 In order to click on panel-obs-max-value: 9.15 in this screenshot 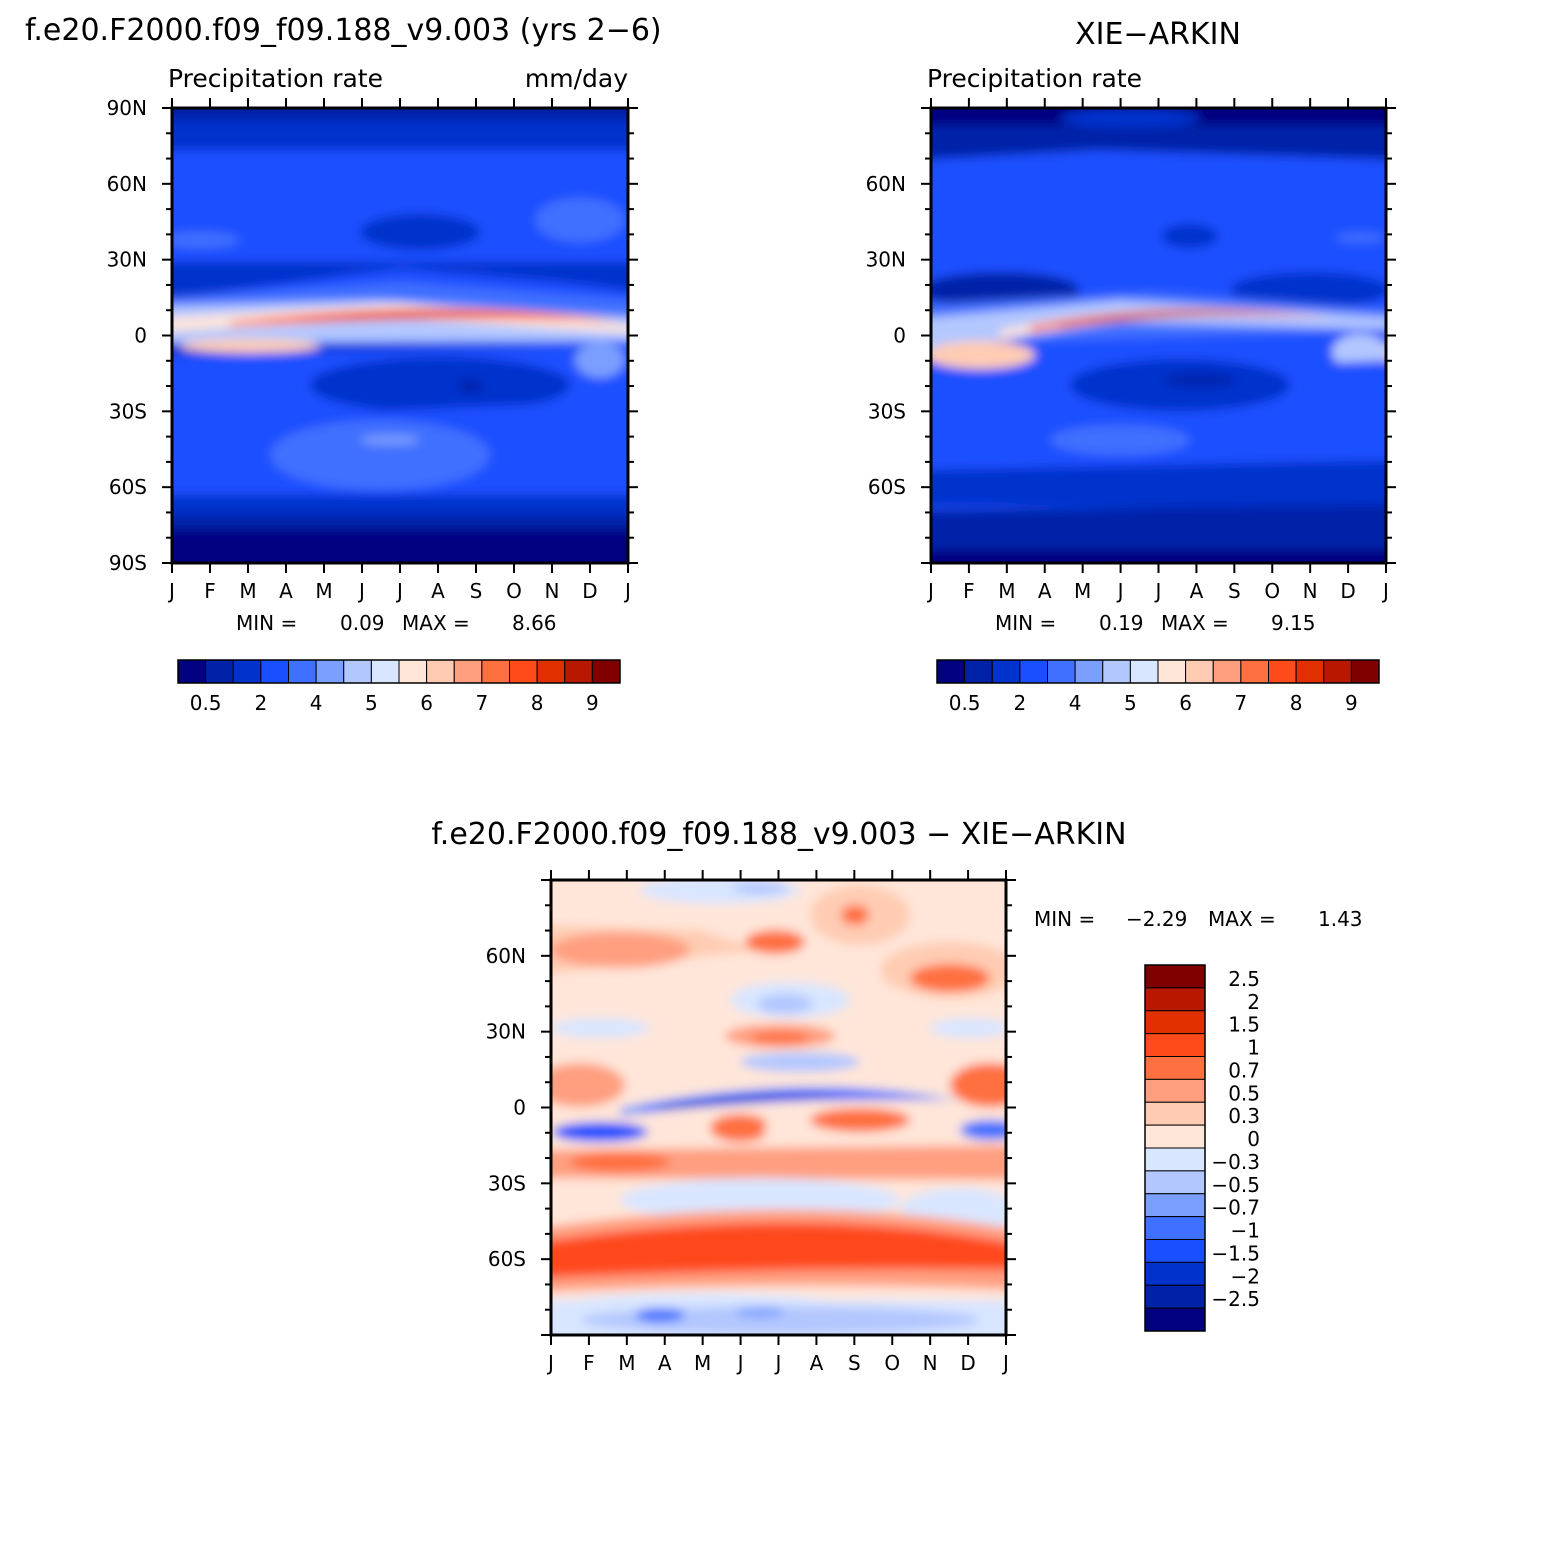, I will do `click(1293, 623)`.